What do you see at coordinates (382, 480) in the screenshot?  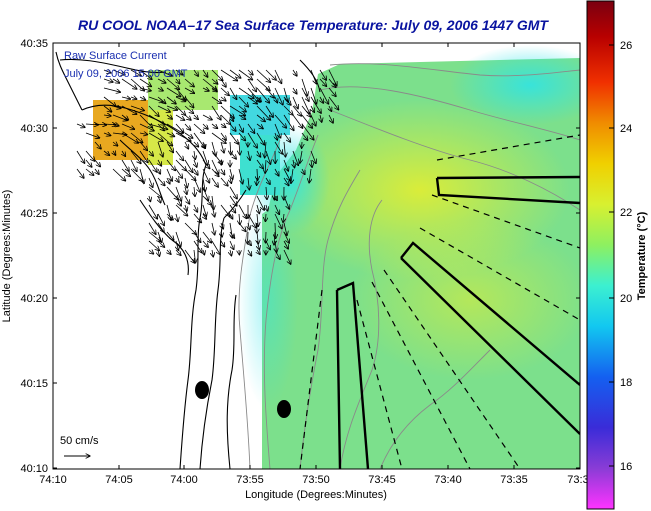 I see `x-tick-label: 73:45` at bounding box center [382, 480].